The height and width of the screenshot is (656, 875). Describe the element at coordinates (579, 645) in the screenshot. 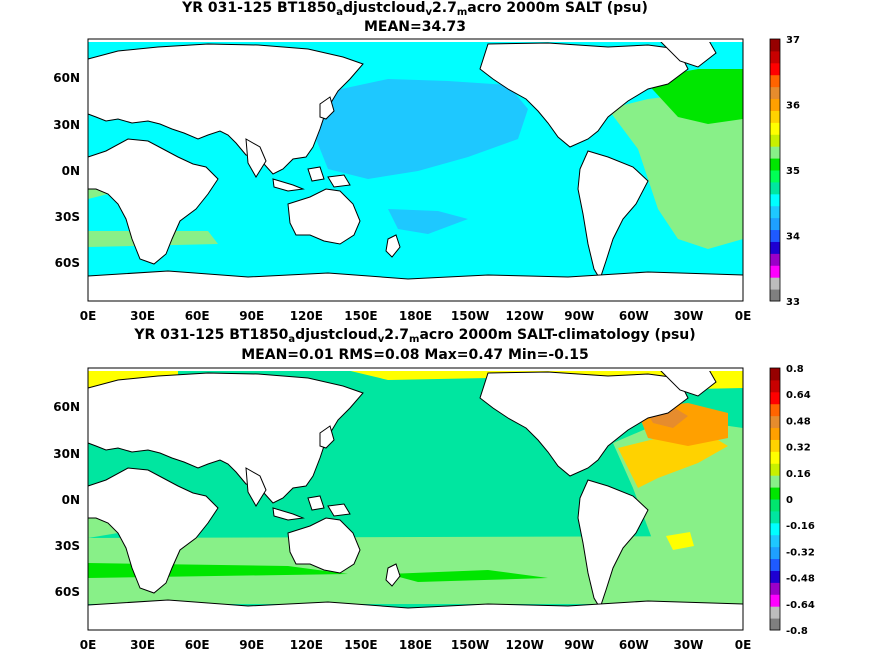

I see `lon-label: 90W` at that location.